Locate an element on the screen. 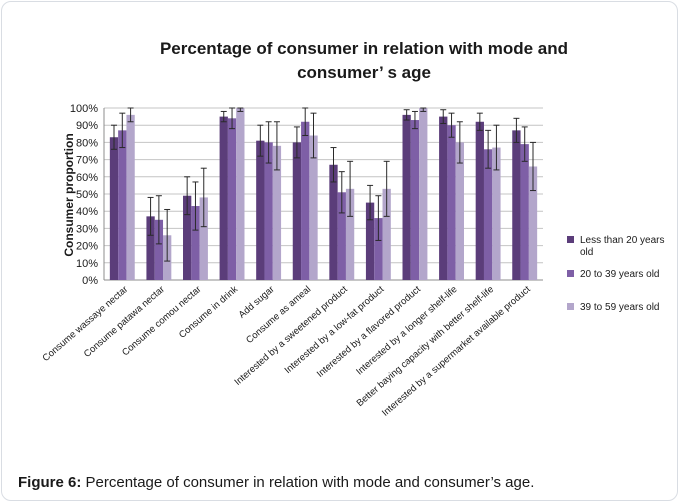 The width and height of the screenshot is (681, 504). chart-title-line-2: consumer’ s age is located at coordinates (364, 72).